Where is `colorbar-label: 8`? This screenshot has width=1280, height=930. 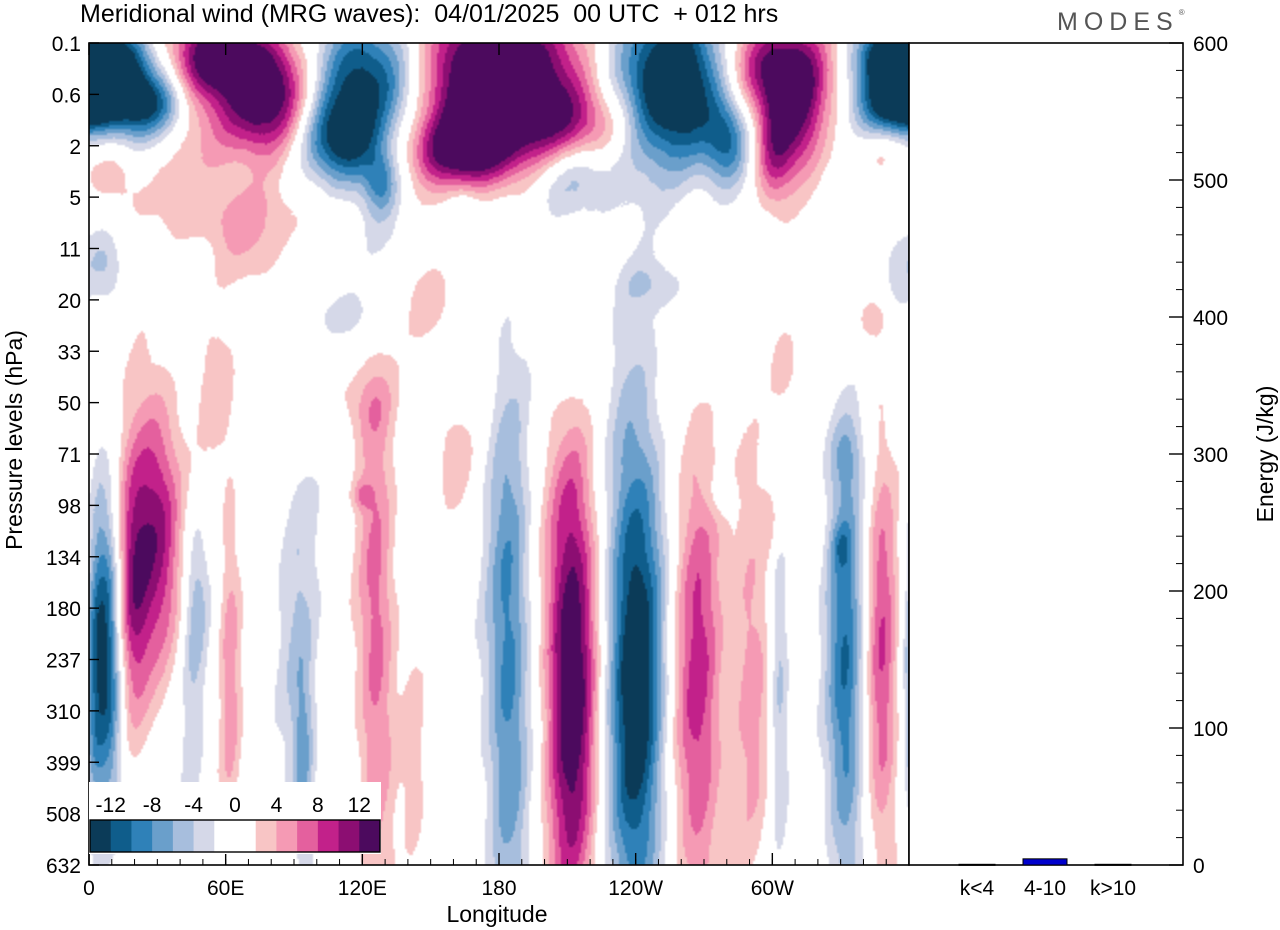
colorbar-label: 8 is located at coordinates (318, 805).